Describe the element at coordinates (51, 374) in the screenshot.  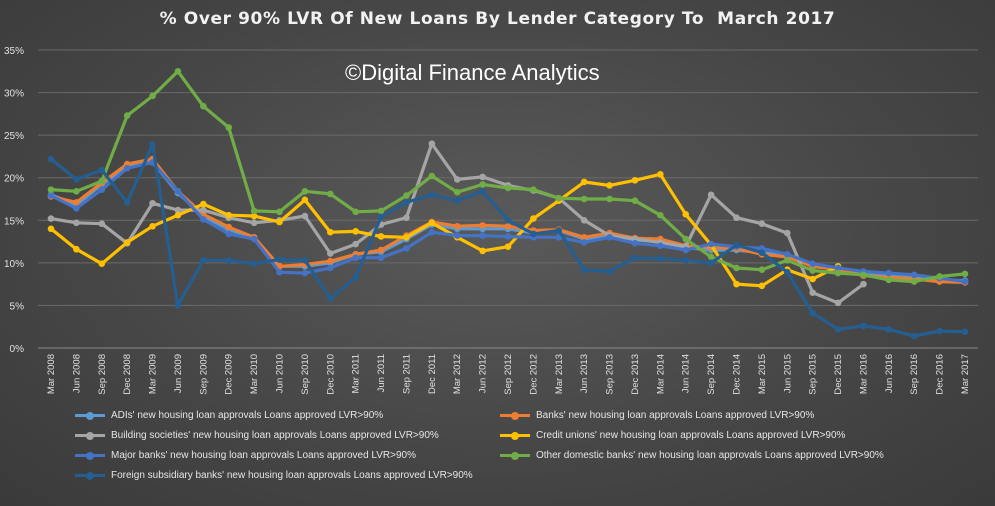
I see `x-tick-label: Mar 2008` at that location.